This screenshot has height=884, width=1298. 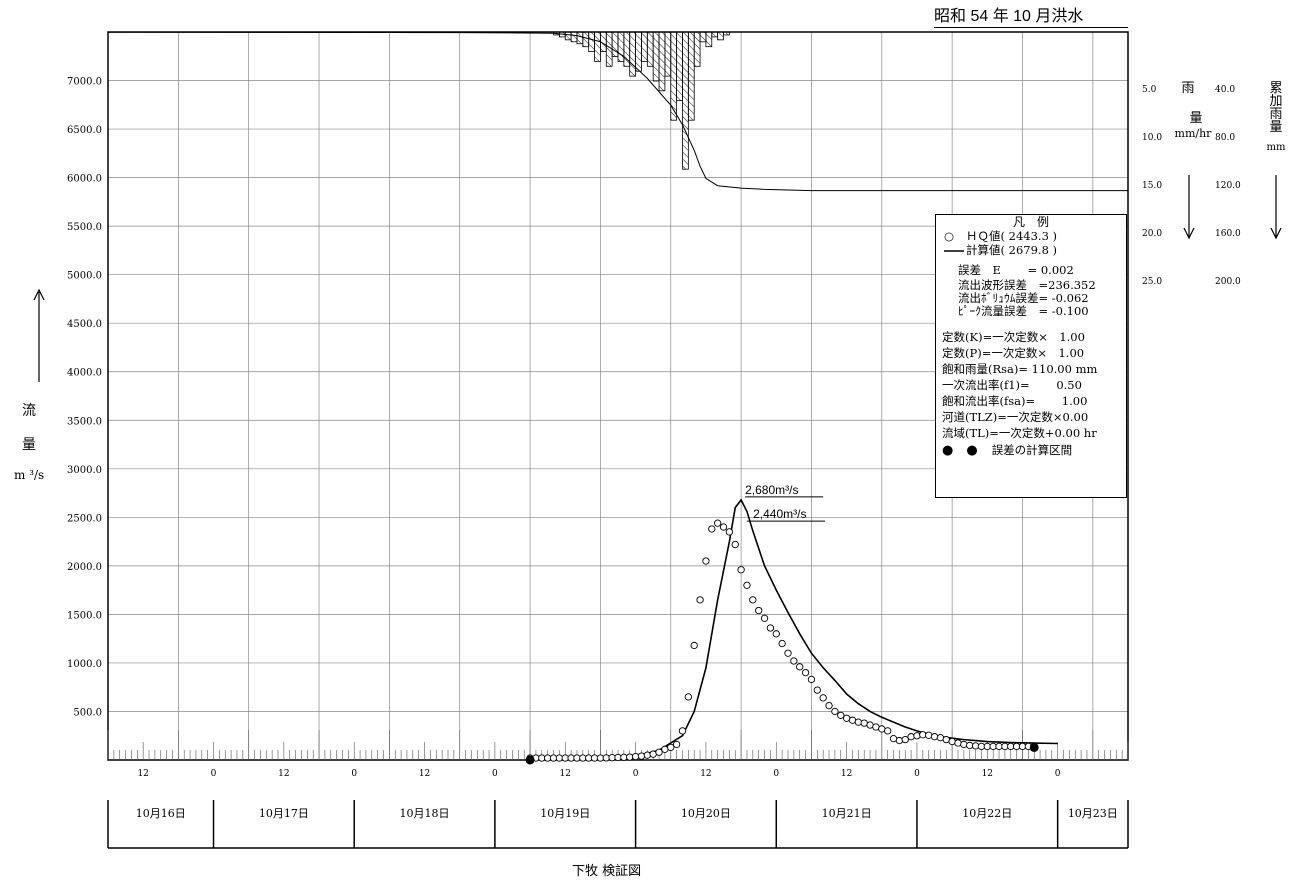 What do you see at coordinates (1225, 90) in the screenshot?
I see `cum-tick-label: 40.0` at bounding box center [1225, 90].